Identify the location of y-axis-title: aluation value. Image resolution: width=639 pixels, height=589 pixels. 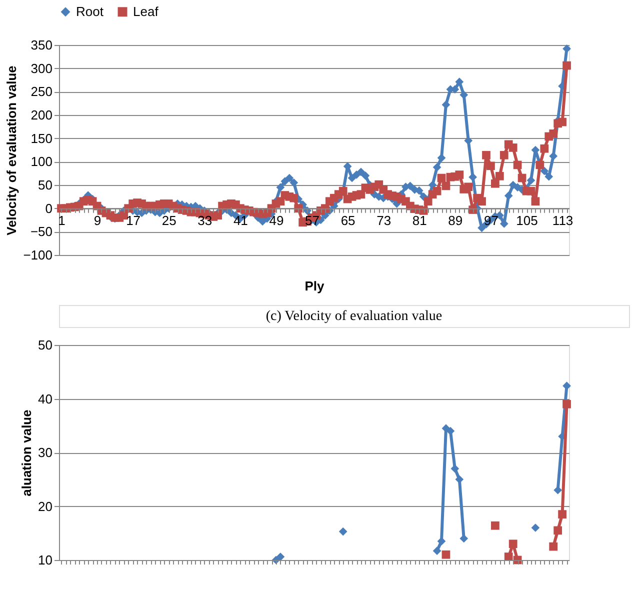
(26, 453).